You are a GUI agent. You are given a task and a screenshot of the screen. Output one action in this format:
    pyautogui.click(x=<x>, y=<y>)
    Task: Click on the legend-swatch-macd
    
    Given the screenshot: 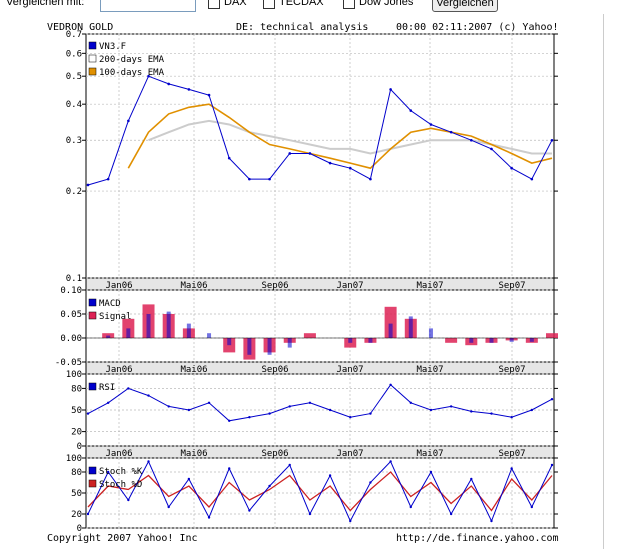 What is the action you would take?
    pyautogui.click(x=92, y=302)
    